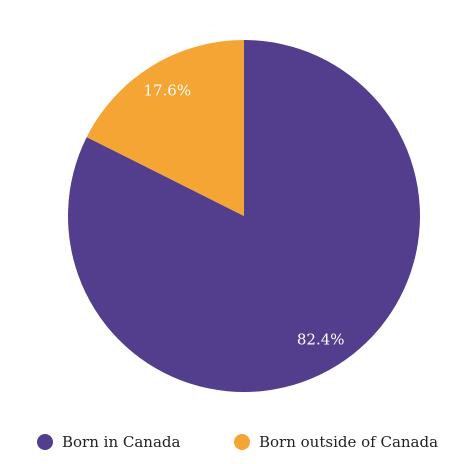  What do you see at coordinates (348, 442) in the screenshot?
I see `legend-label: Born outside of Canada` at bounding box center [348, 442].